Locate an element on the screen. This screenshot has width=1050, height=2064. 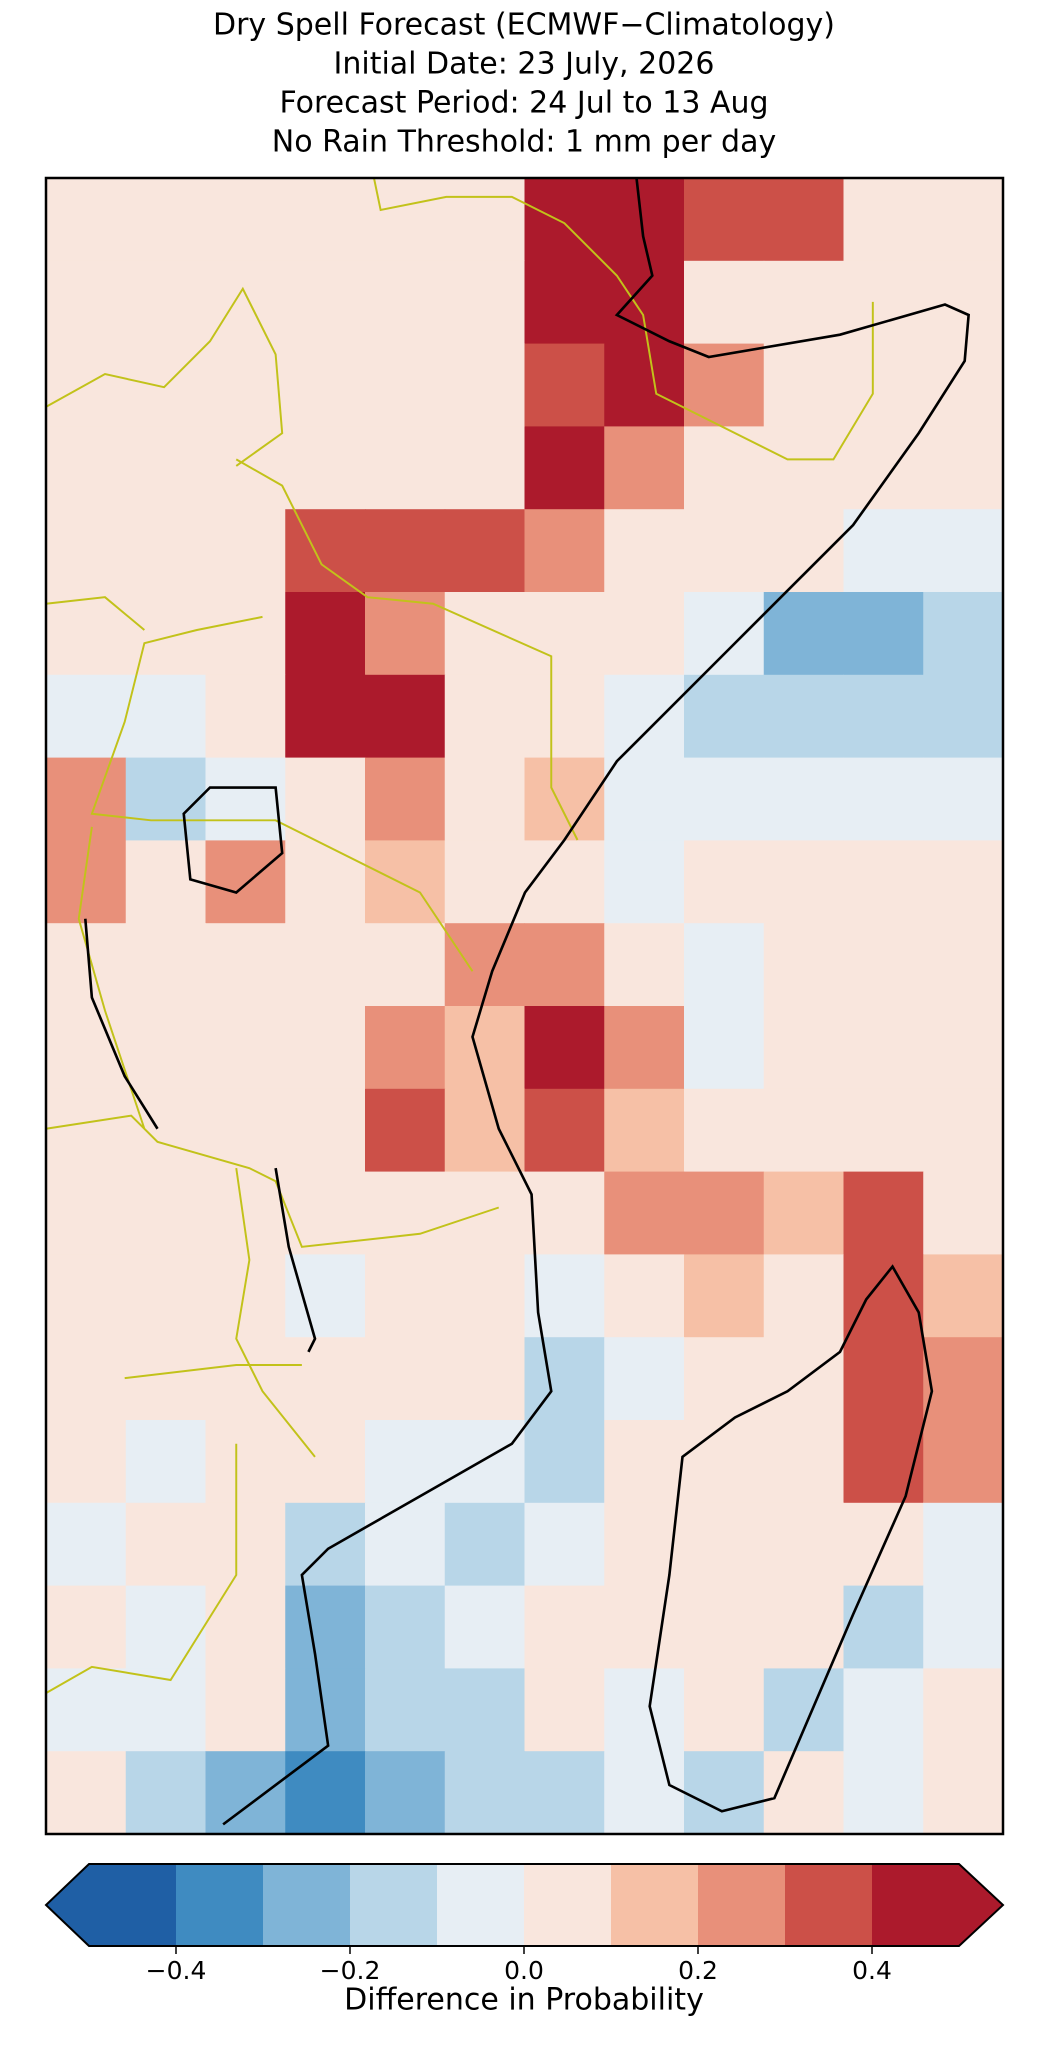
colorbar: −0.4 −0.2 0.0 0.2 0.4 is located at coordinates (524, 1924).